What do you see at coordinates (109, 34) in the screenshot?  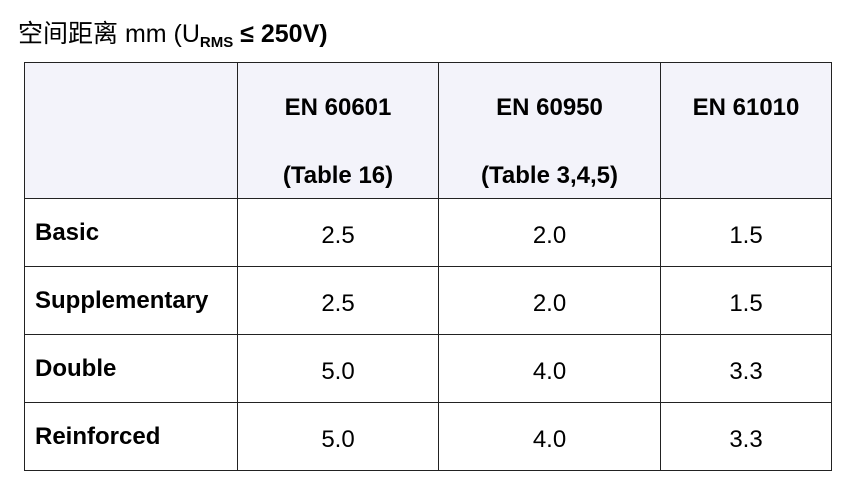 I see `title-prefix: 空间距离 mm (U` at bounding box center [109, 34].